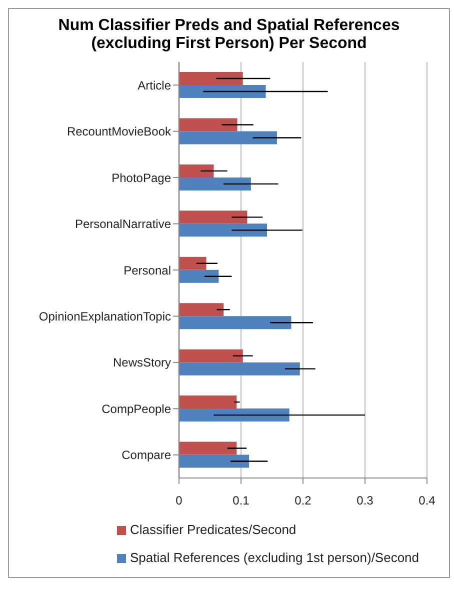  Describe the element at coordinates (241, 501) in the screenshot. I see `x-tick-label: 0.1` at that location.